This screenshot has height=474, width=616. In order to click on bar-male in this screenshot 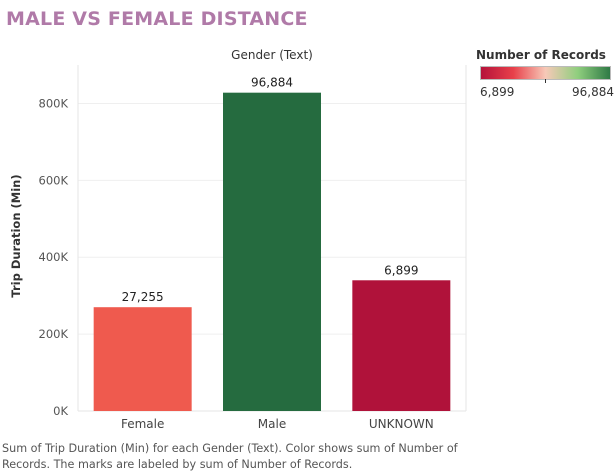, I will do `click(272, 252)`.